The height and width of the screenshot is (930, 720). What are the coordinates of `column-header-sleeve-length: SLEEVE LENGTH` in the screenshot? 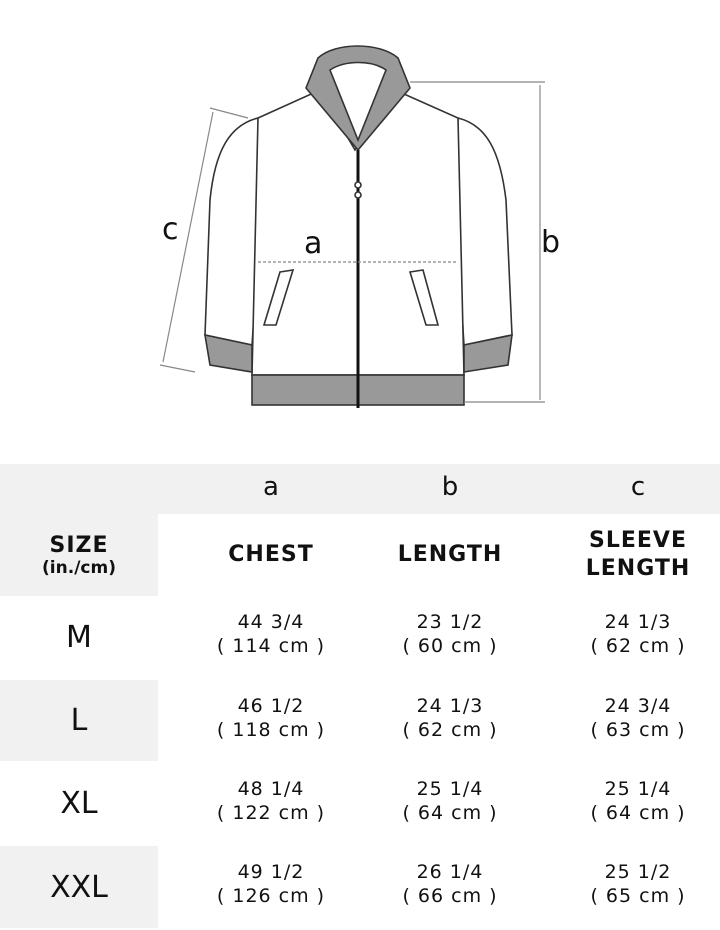 It's located at (638, 554).